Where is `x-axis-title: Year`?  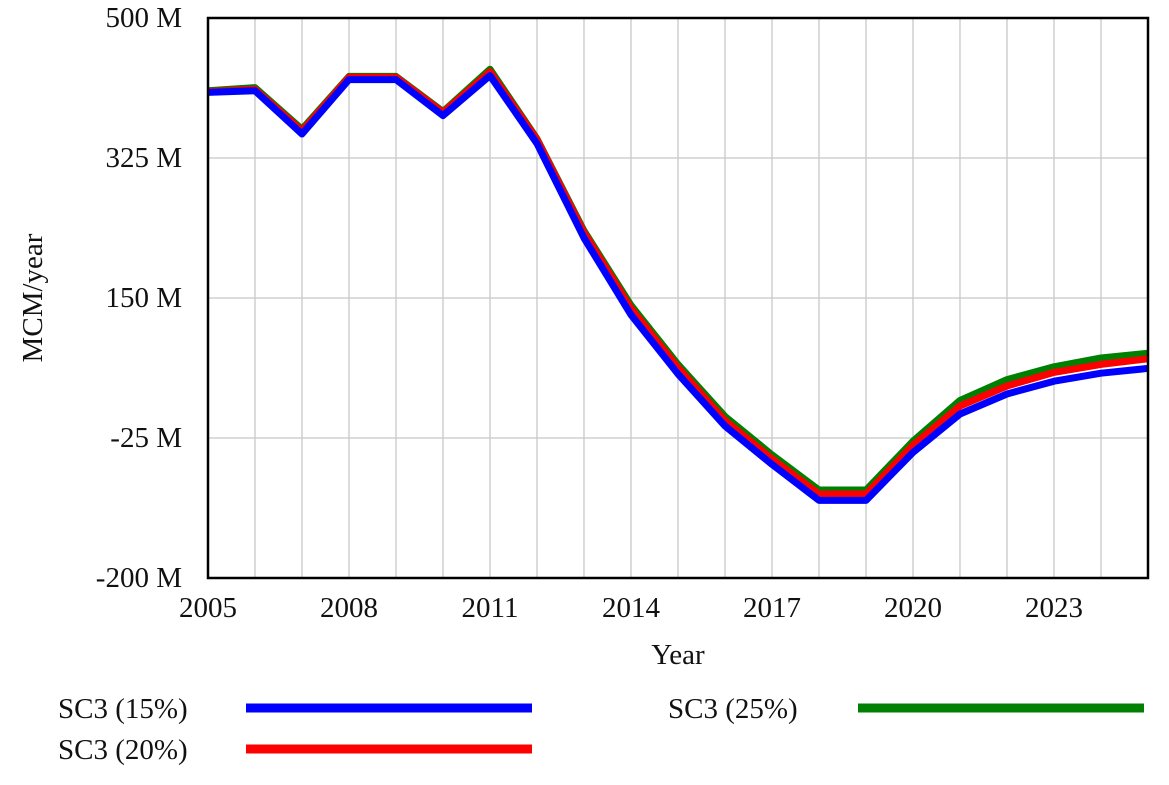
x-axis-title: Year is located at coordinates (678, 655).